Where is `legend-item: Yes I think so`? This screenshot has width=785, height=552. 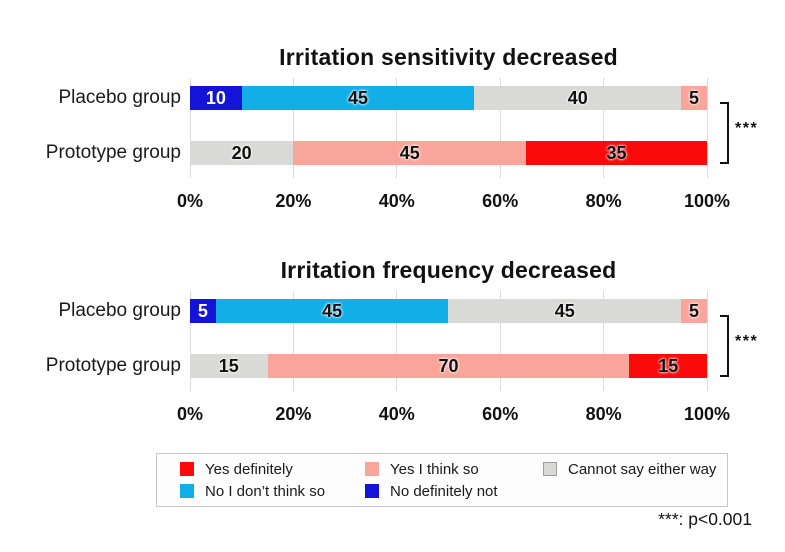 legend-item: Yes I think so is located at coordinates (454, 469).